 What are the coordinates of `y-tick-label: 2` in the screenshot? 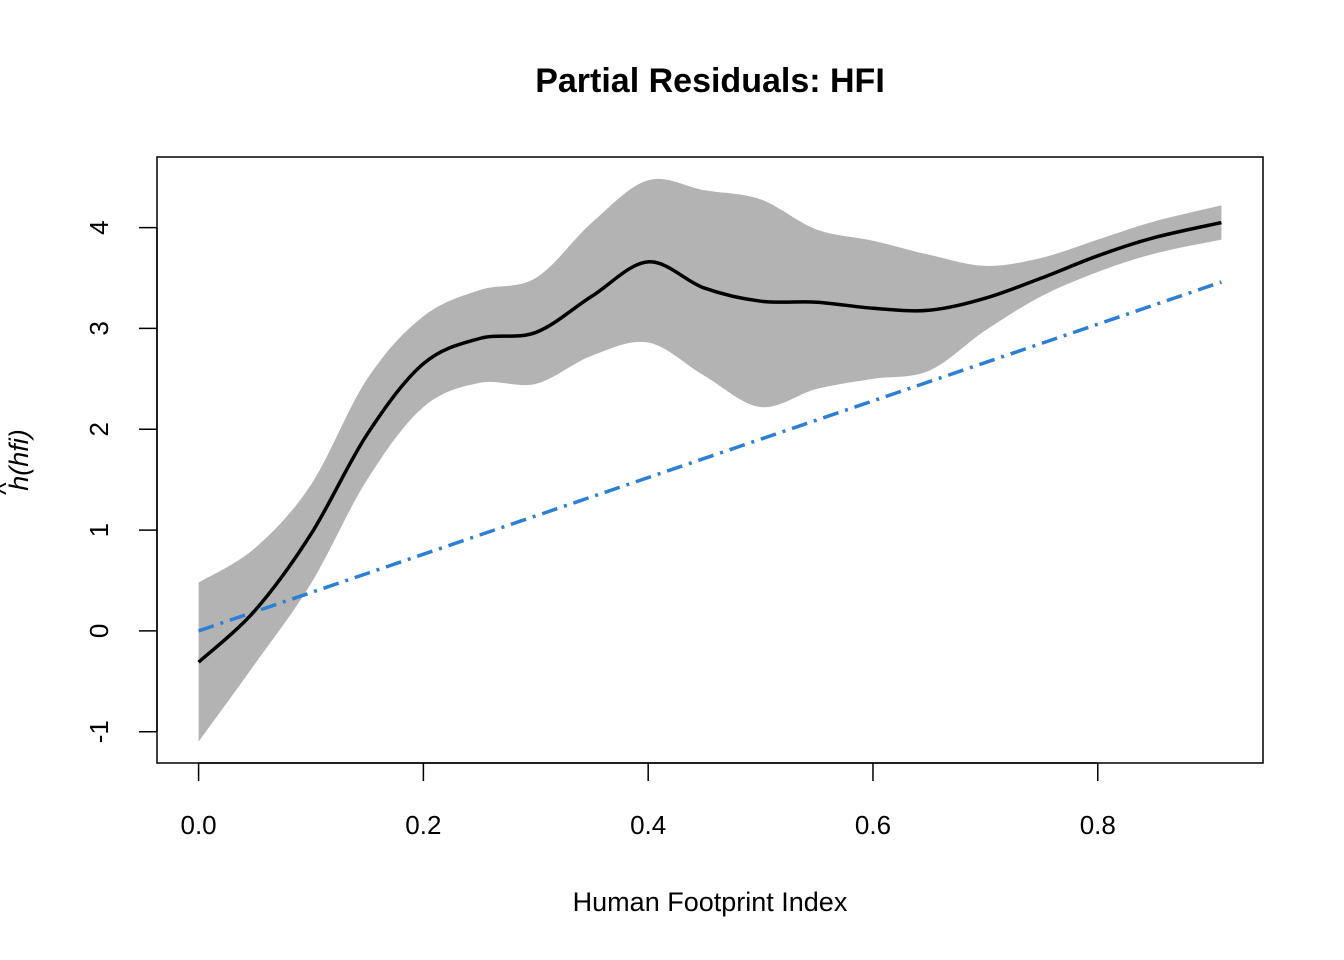 It's located at (99, 429).